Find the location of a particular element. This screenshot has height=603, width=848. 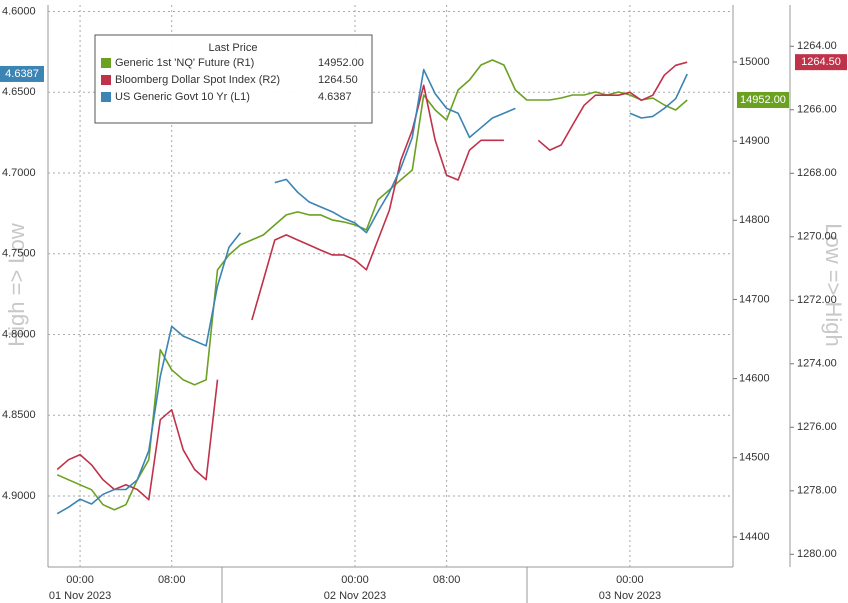

y3-tick-label: 1278.00 is located at coordinates (817, 491).